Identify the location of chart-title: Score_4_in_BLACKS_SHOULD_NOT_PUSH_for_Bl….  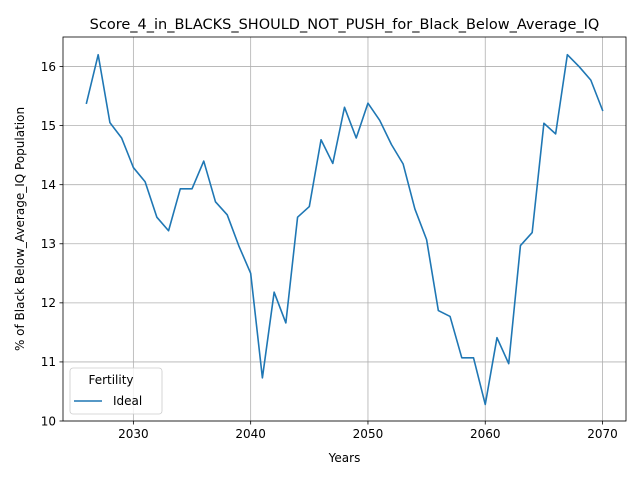
(345, 25).